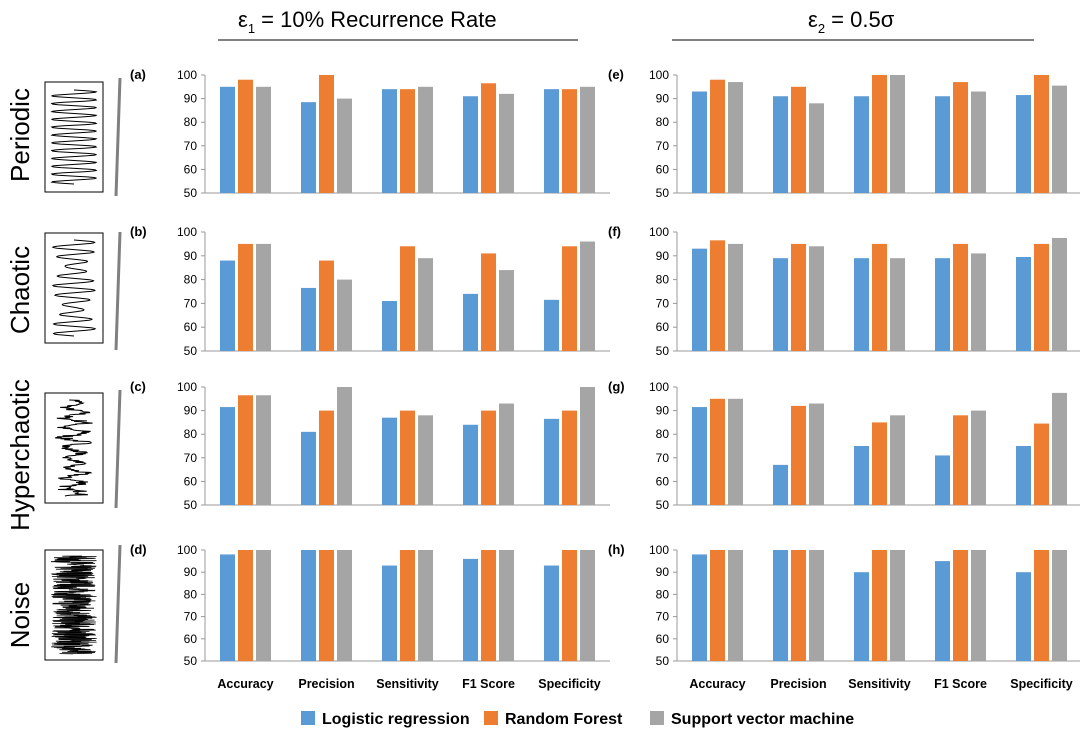 This screenshot has height=735, width=1080. I want to click on x-category-label: Specificity, so click(1041, 684).